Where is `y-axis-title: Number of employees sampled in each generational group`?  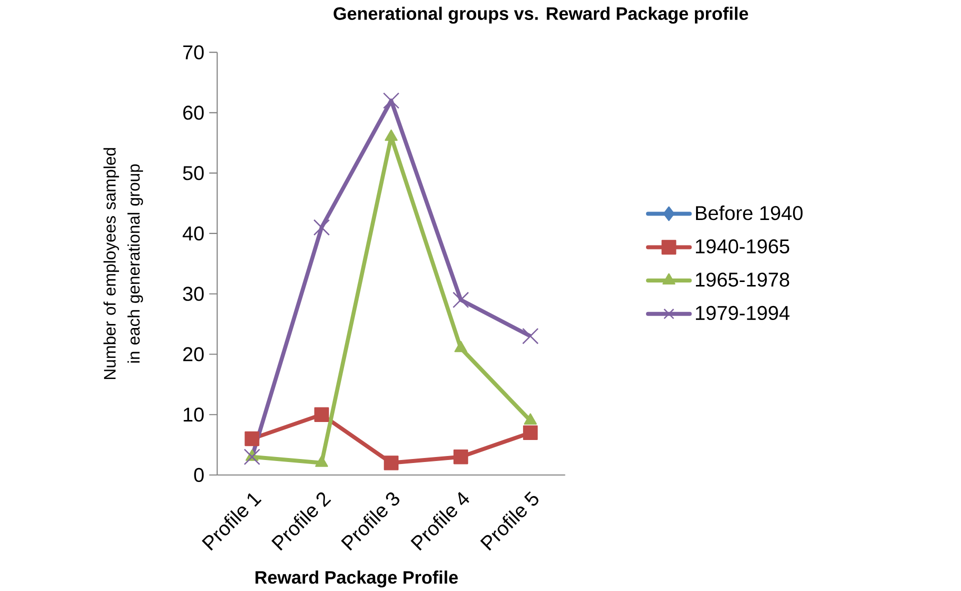
y-axis-title: Number of employees sampled in each generational group is located at coordinates (123, 264).